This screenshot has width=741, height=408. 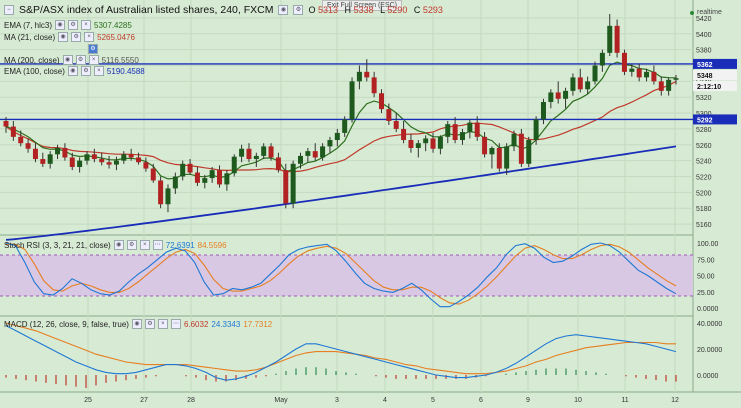 What do you see at coordinates (116, 37) in the screenshot?
I see `indicator-value: 5265.0476` at bounding box center [116, 37].